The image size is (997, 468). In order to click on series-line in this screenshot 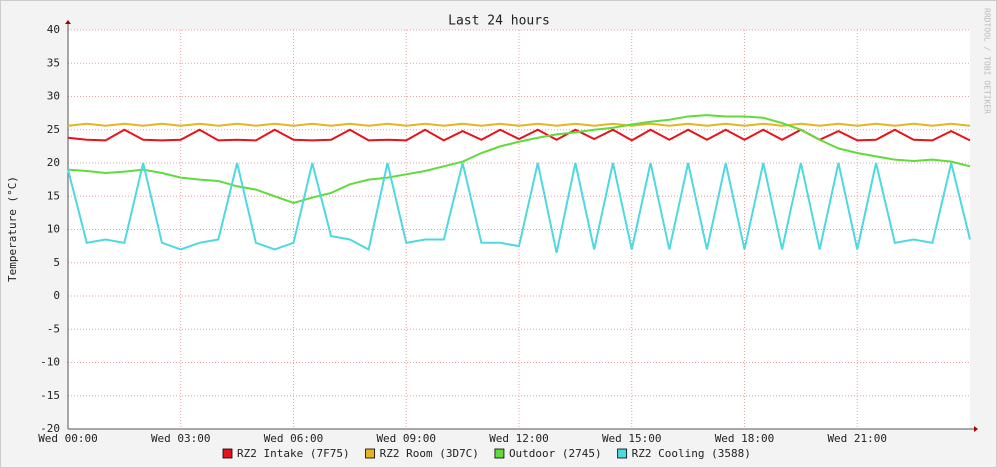, I will do `click(519, 124)`.